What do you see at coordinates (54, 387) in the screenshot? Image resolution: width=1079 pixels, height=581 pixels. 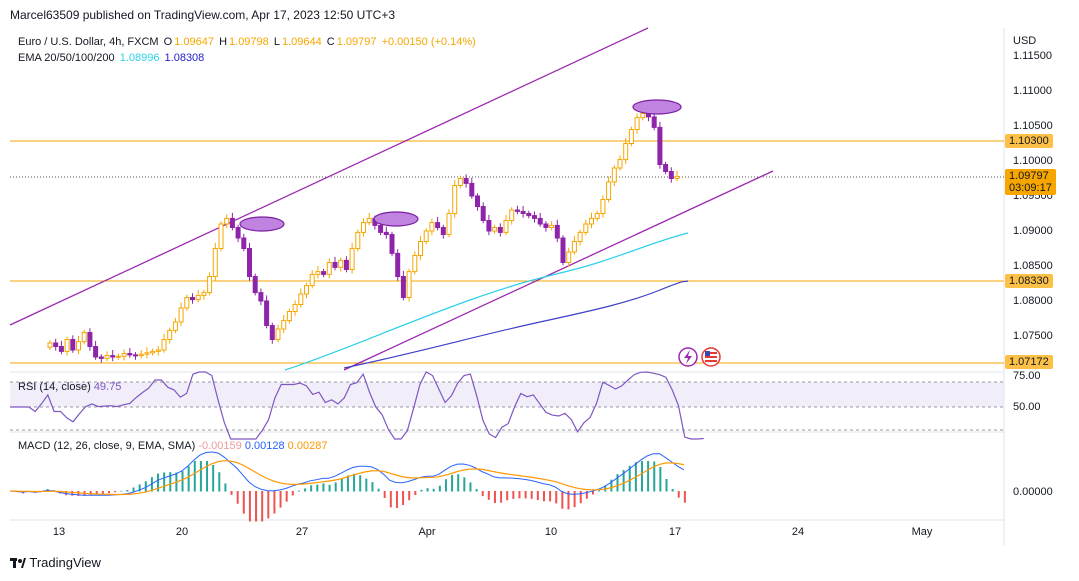 I see `rsi-label: RSI (14, close)` at bounding box center [54, 387].